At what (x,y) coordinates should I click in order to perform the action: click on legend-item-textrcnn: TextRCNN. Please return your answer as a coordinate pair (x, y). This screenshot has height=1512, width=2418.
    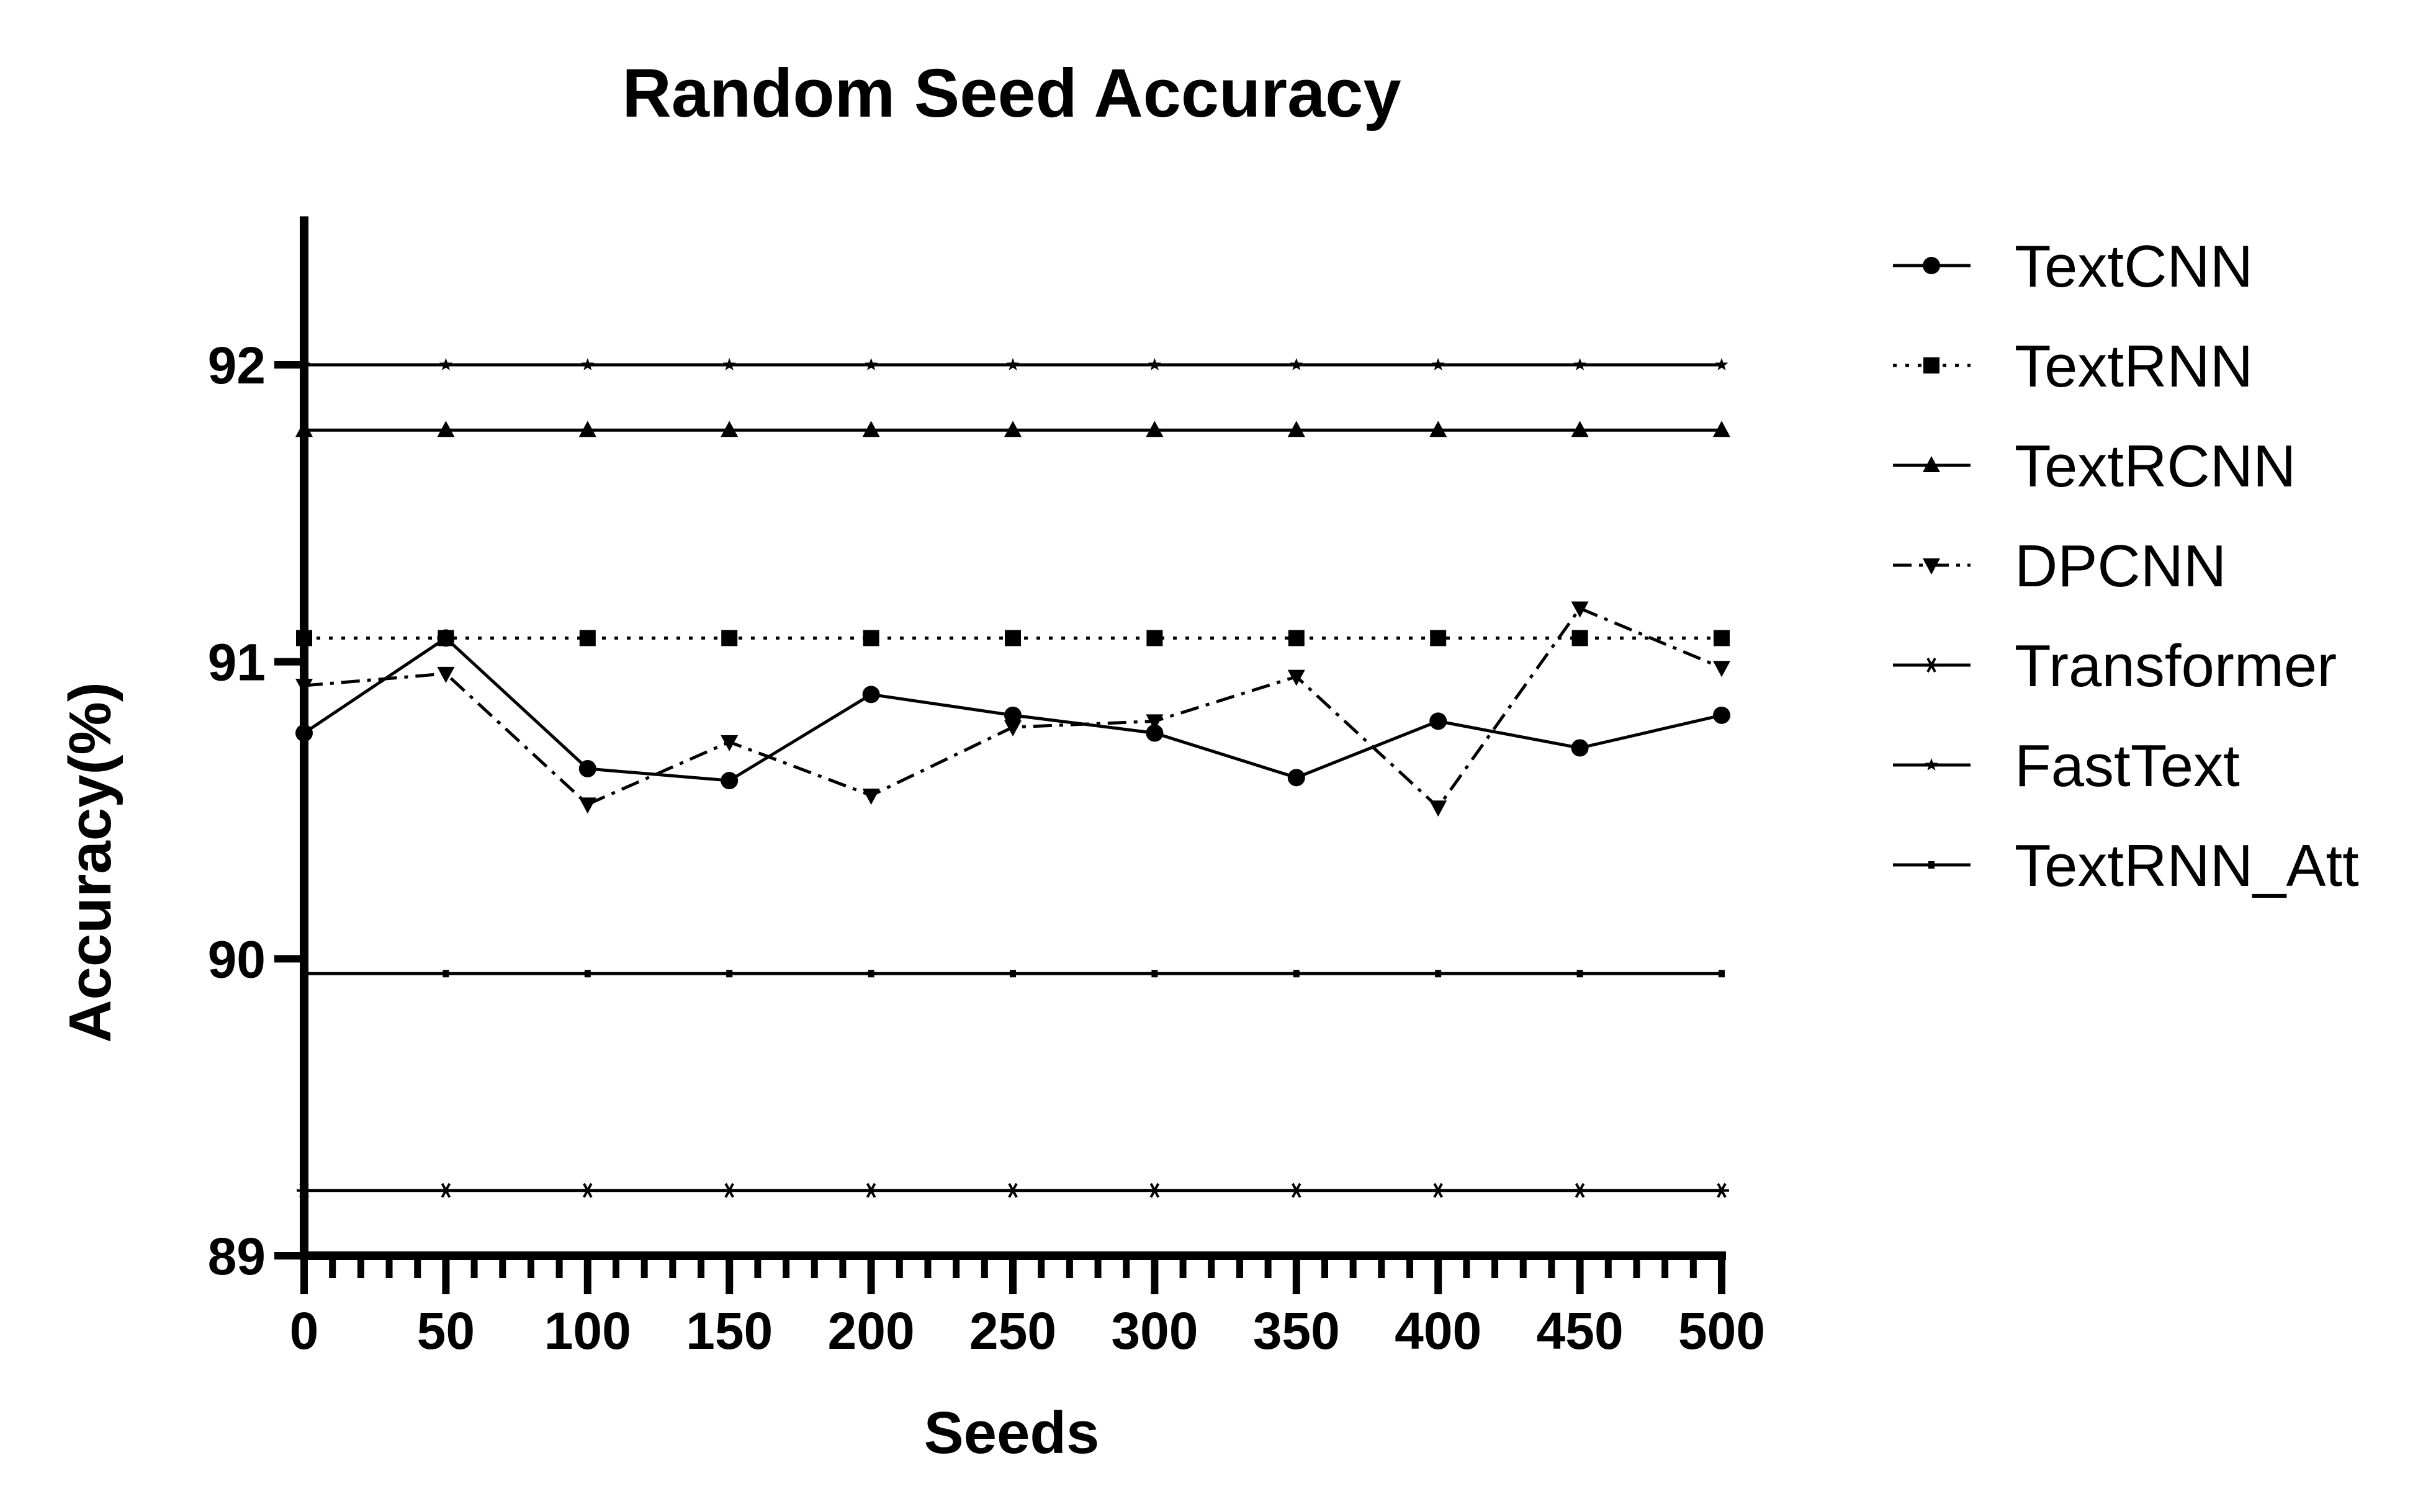
    Looking at the image, I should click on (2095, 466).